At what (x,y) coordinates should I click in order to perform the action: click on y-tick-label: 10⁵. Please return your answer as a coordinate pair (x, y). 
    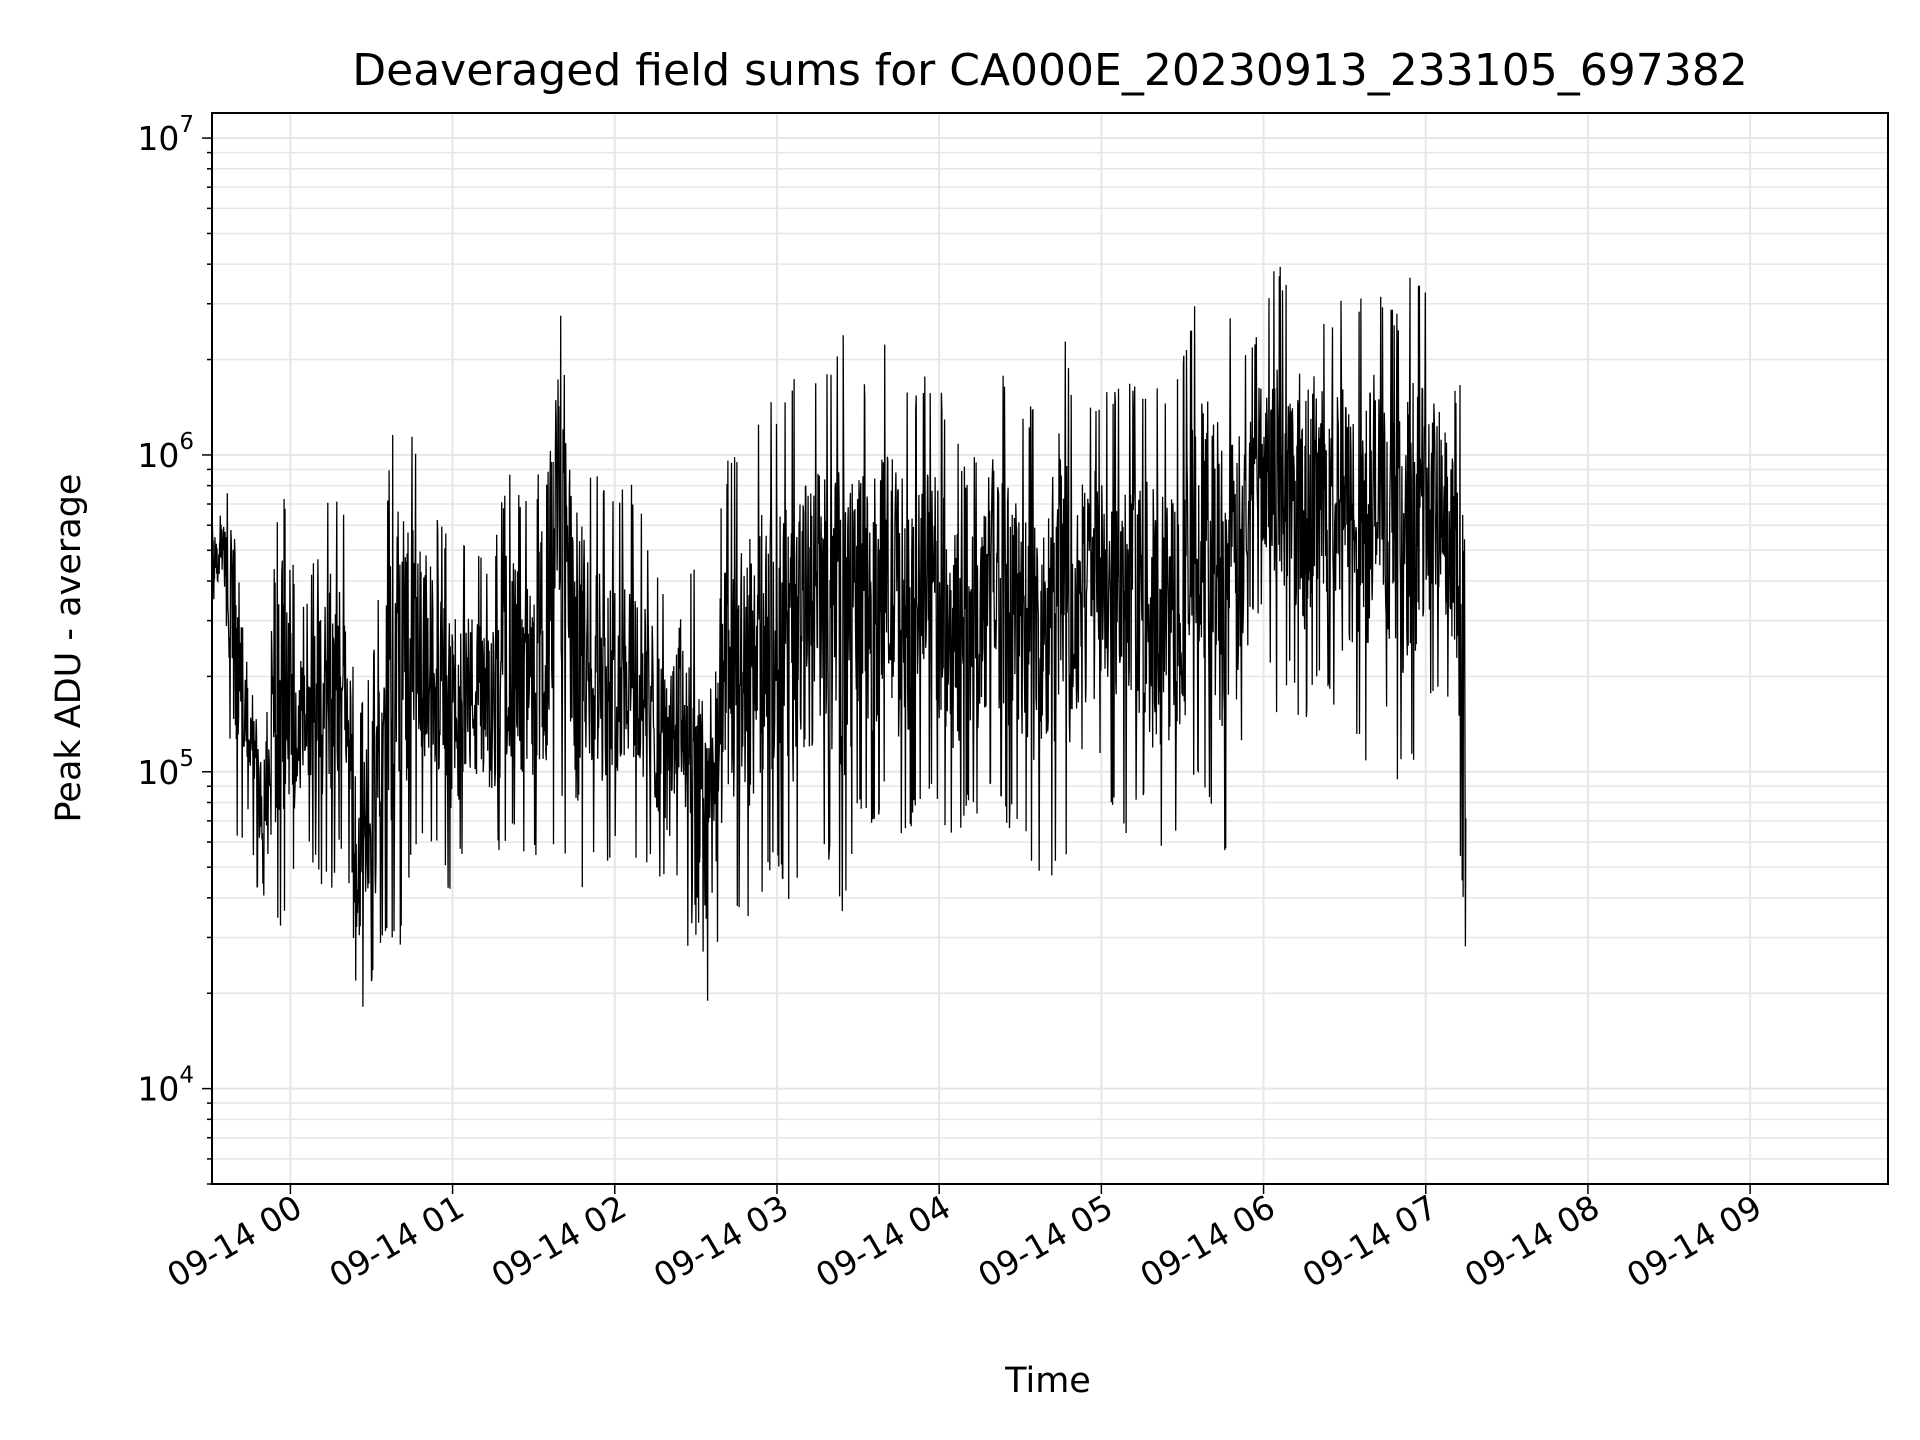
    Looking at the image, I should click on (165, 769).